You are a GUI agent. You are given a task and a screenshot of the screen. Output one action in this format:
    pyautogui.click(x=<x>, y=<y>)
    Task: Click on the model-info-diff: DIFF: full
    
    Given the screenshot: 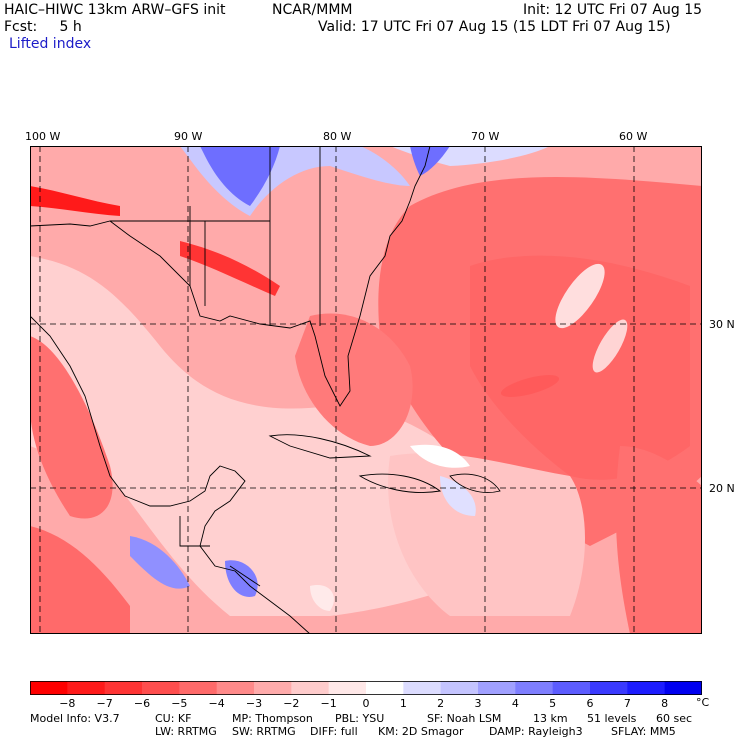 What is the action you would take?
    pyautogui.click(x=334, y=731)
    